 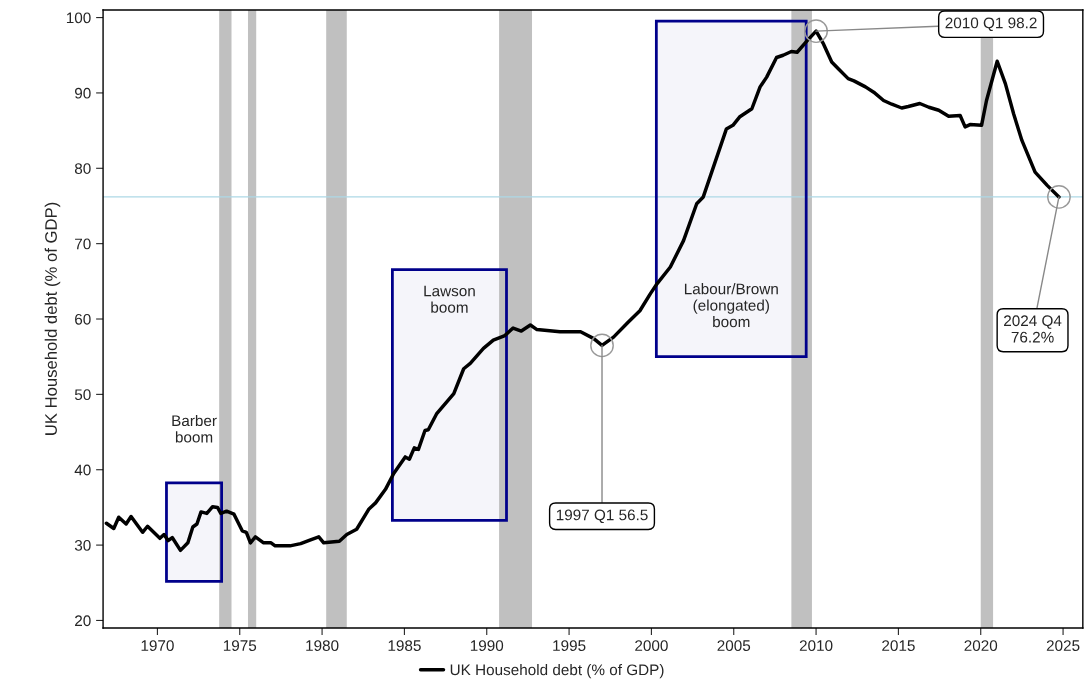 What do you see at coordinates (487, 646) in the screenshot?
I see `x-tick-label: 1990` at bounding box center [487, 646].